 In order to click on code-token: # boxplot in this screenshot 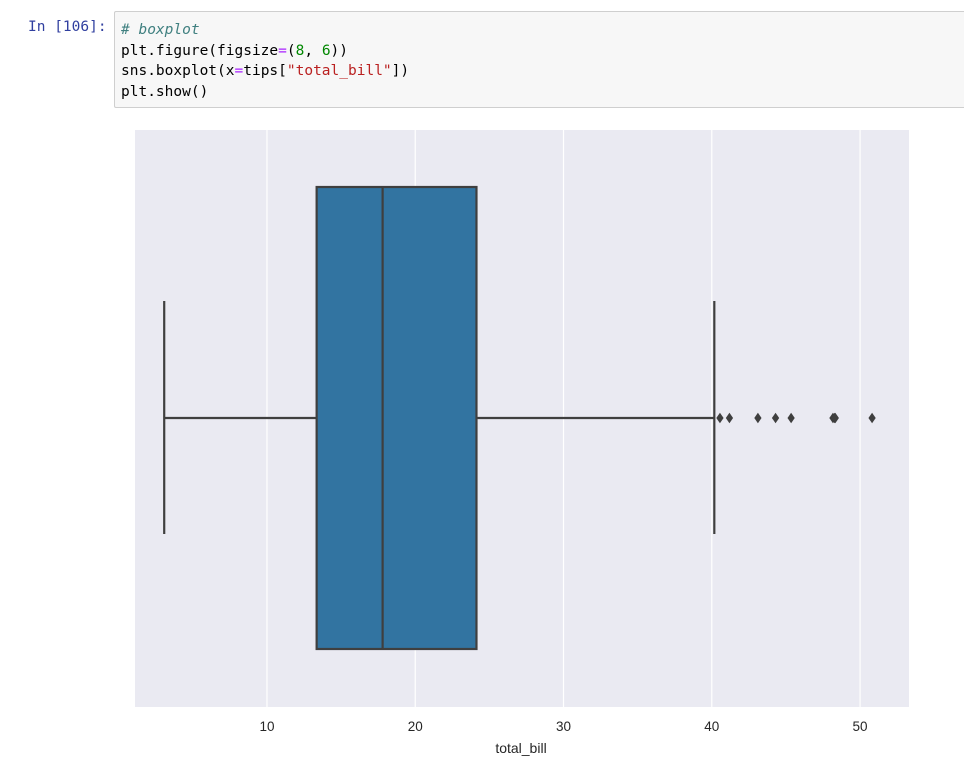, I will do `click(160, 30)`.